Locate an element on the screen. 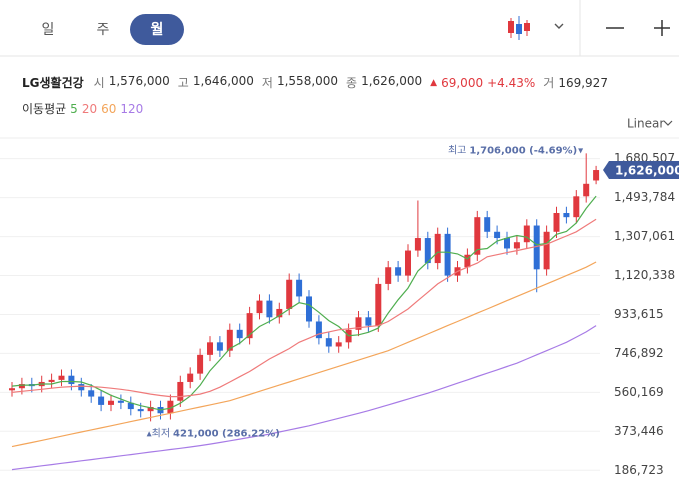 The image size is (679, 489). price-tag is located at coordinates (641, 170).